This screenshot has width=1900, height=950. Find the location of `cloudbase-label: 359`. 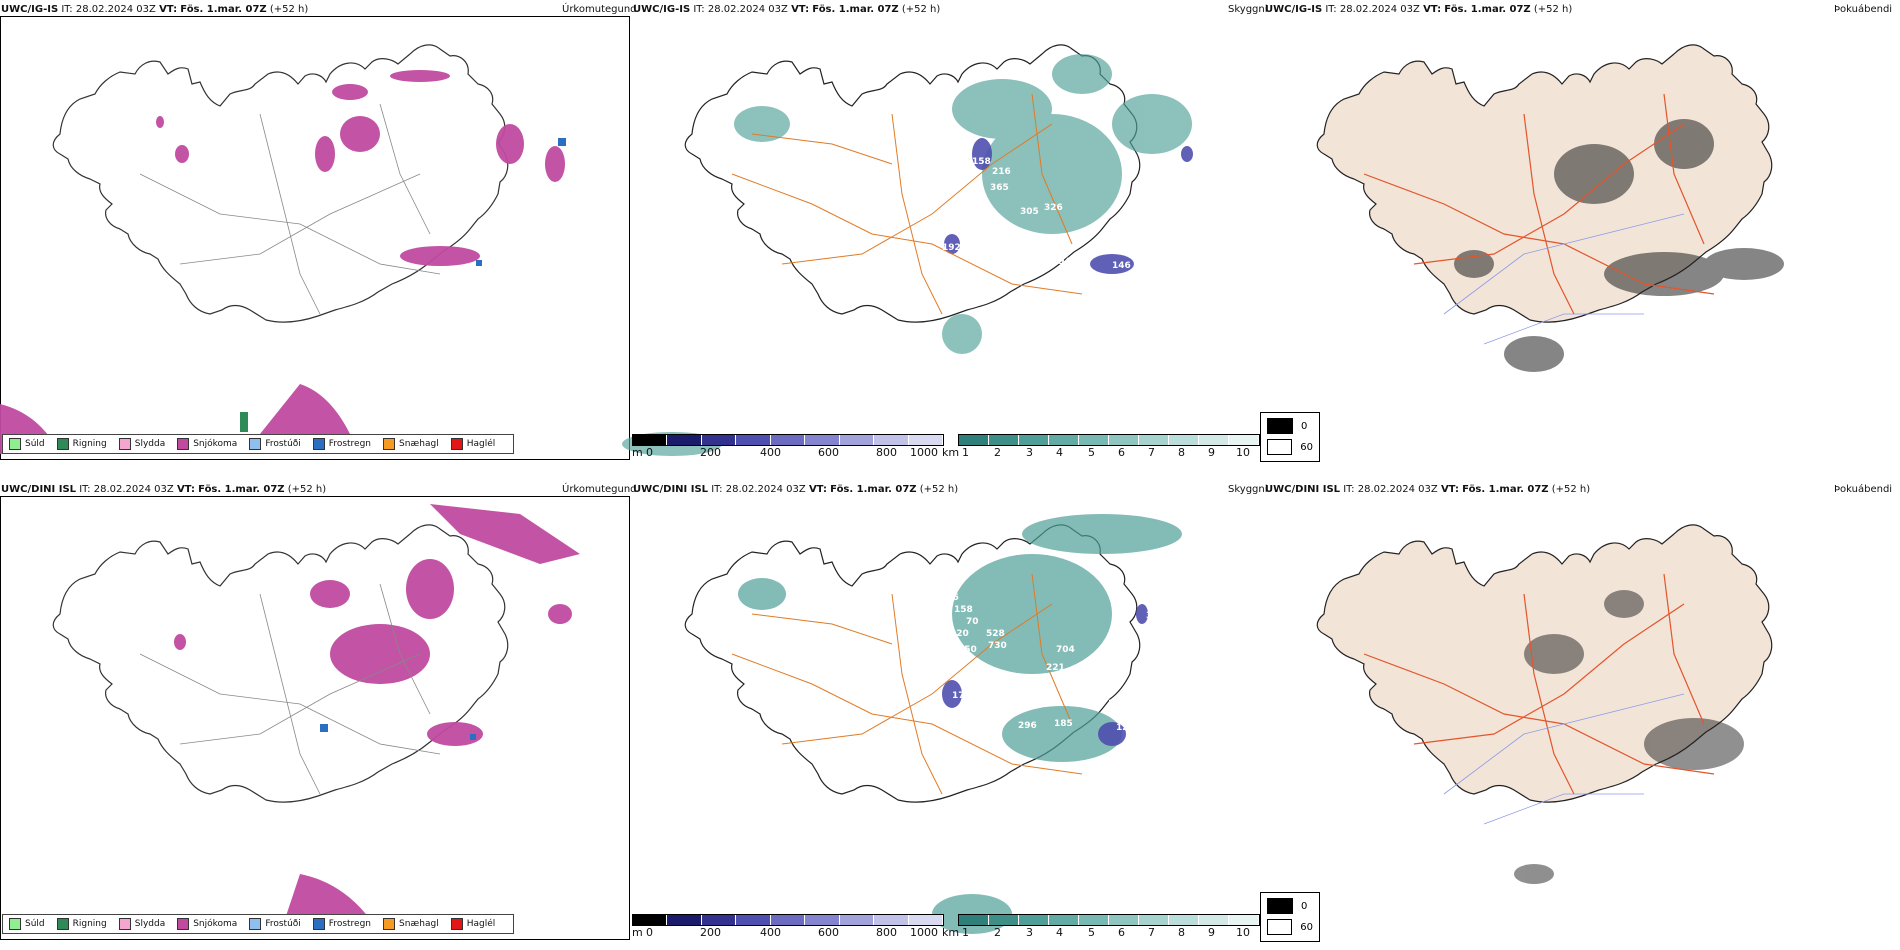

cloudbase-label: 359 is located at coordinates (945, 358).